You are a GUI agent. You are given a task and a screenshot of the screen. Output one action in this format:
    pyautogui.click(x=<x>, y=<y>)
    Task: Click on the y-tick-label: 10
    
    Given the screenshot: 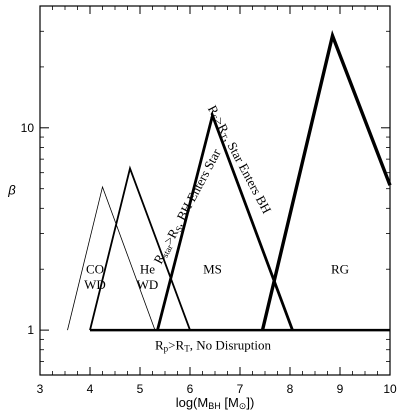 What is the action you would take?
    pyautogui.click(x=28, y=128)
    